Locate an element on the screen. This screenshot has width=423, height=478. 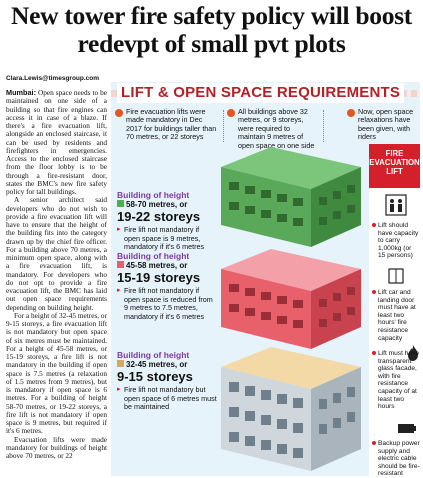
infographic-banner: LIFT & OPEN SPACE REQUIREMENTS is located at coordinates (265, 93).